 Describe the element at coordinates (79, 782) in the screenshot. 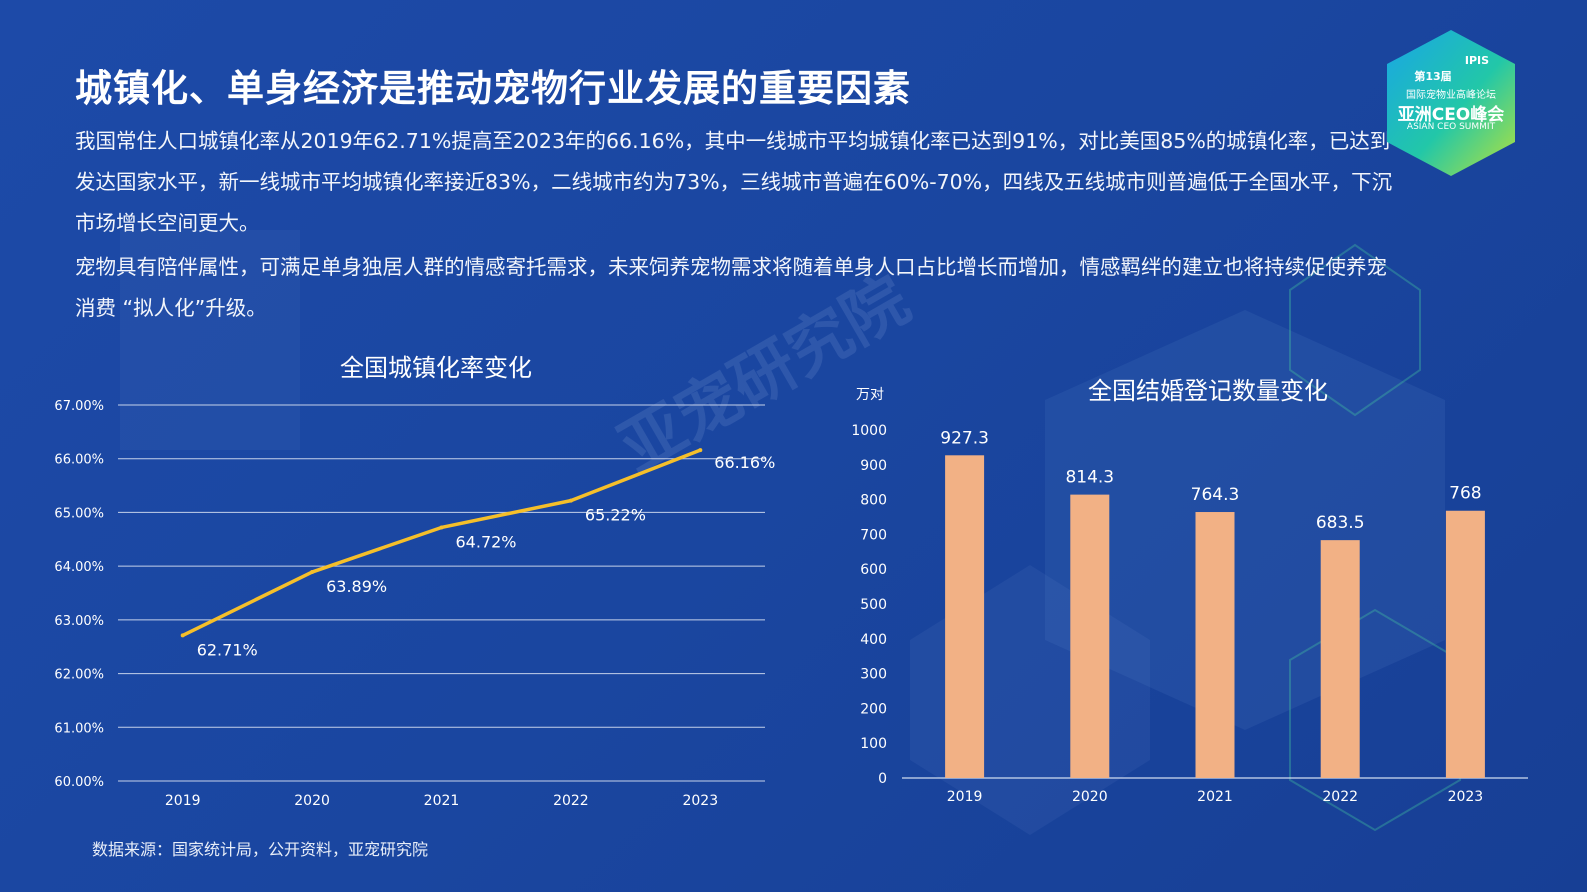

I see `y-tick-label: 60.00%` at that location.